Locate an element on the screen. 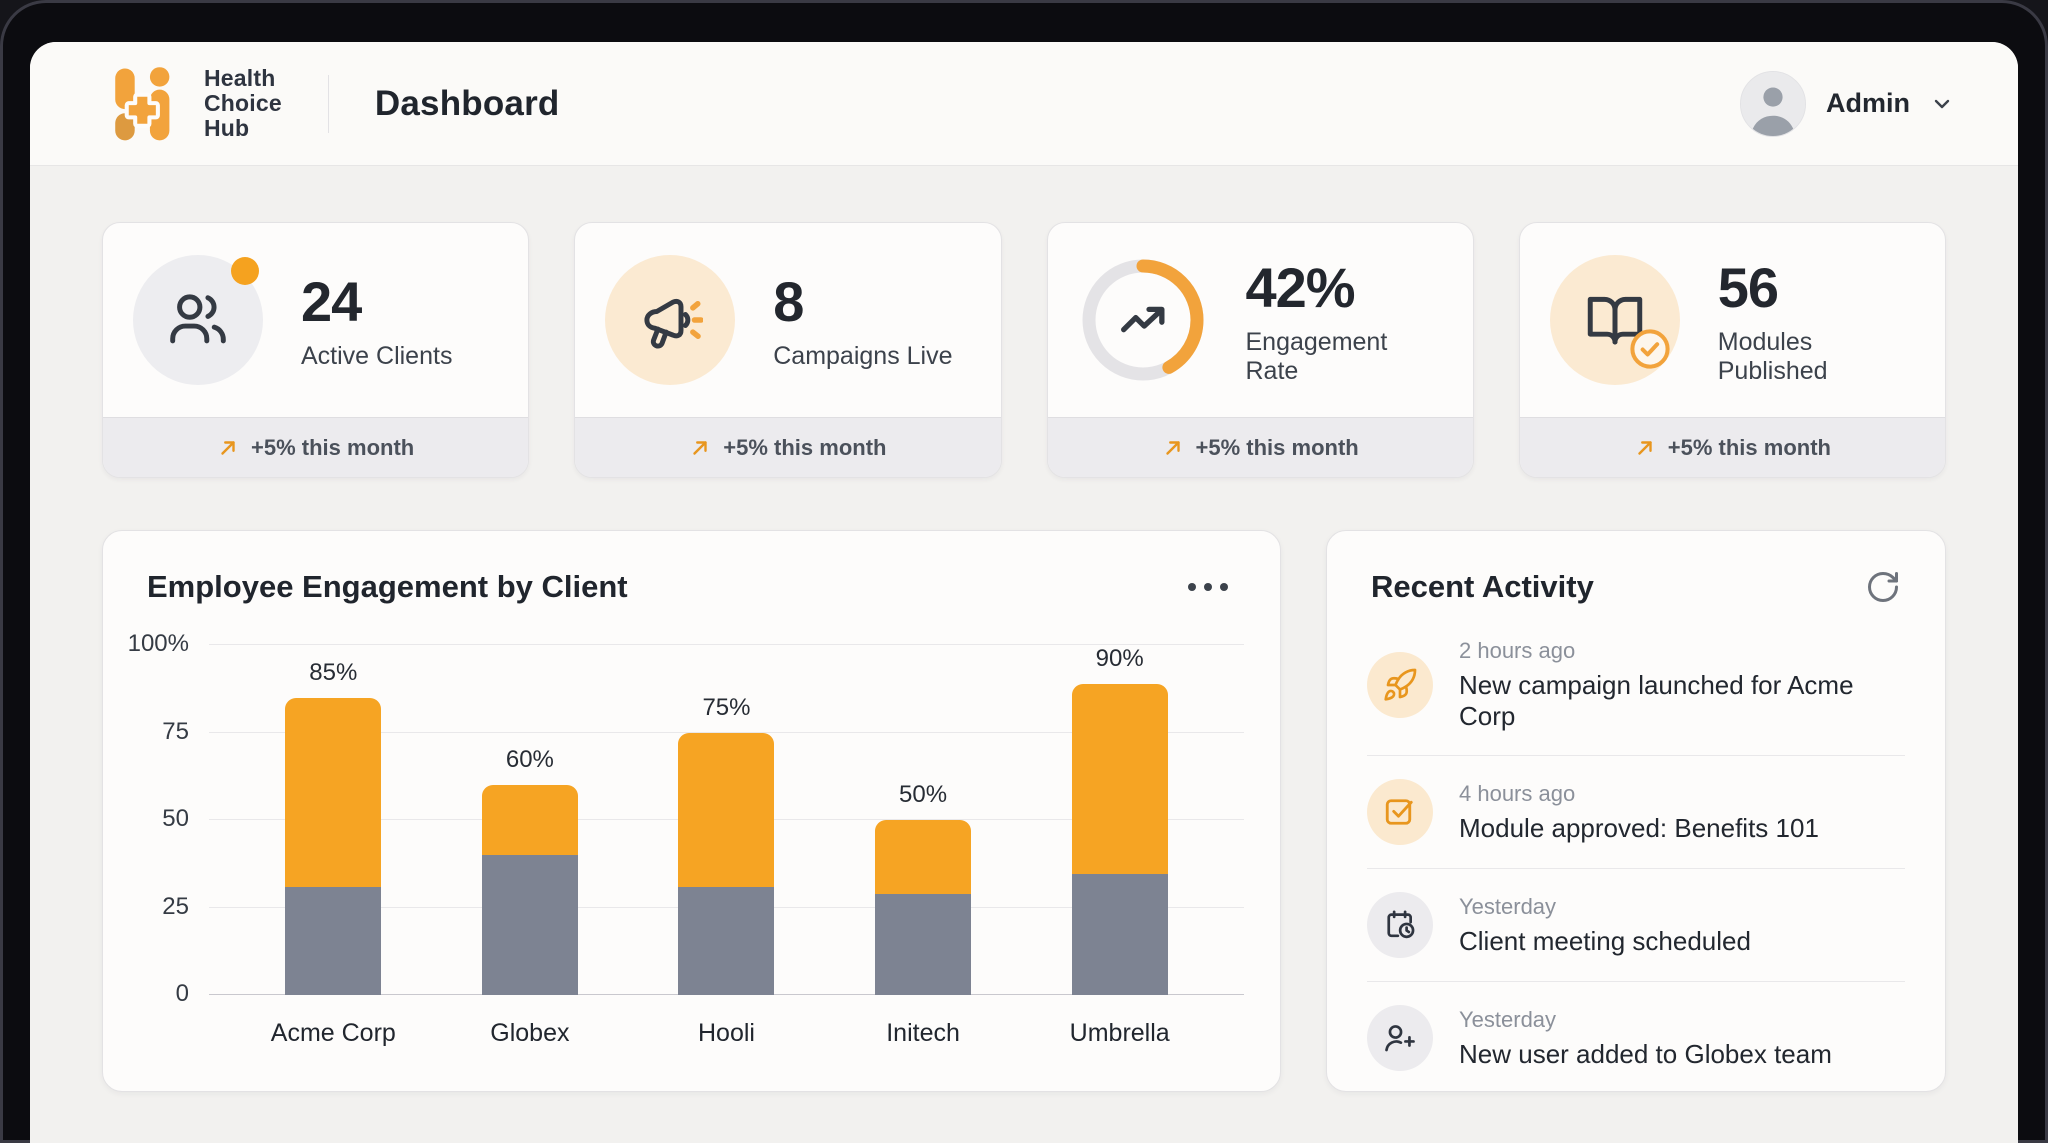  stat-card-engagement-rate: 42% Engagement Rate +5% this month is located at coordinates (1260, 350).